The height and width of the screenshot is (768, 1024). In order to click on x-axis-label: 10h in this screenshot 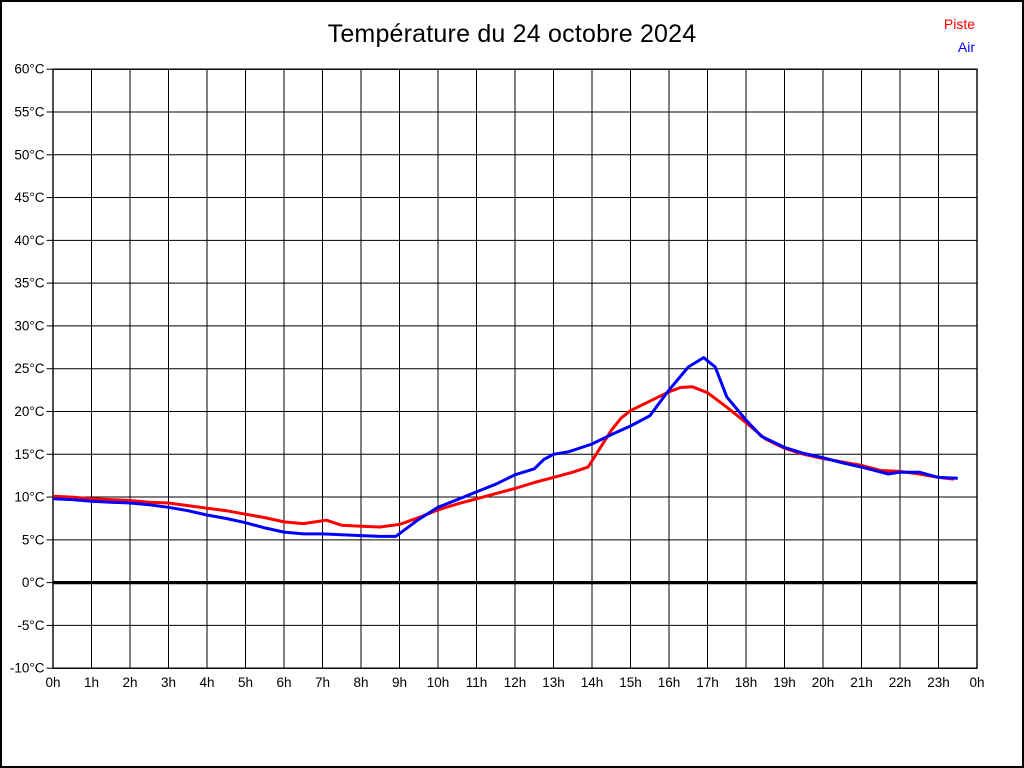, I will do `click(438, 682)`.